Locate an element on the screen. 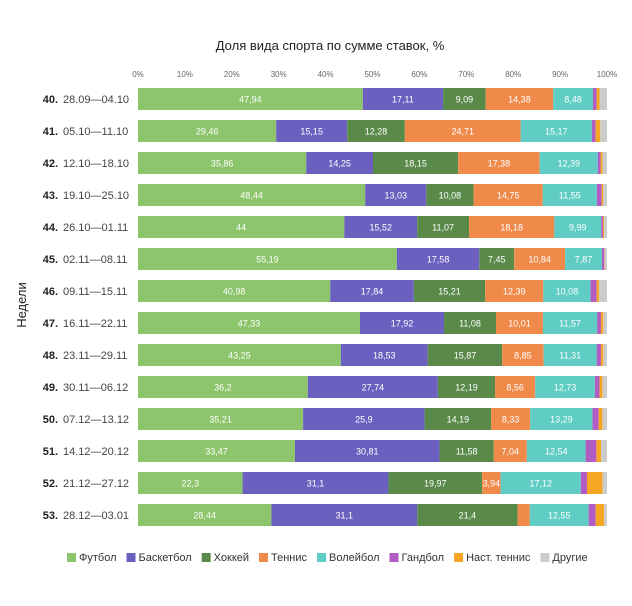 This screenshot has width=632, height=606. bar-value-label: 48,44 is located at coordinates (251, 196).